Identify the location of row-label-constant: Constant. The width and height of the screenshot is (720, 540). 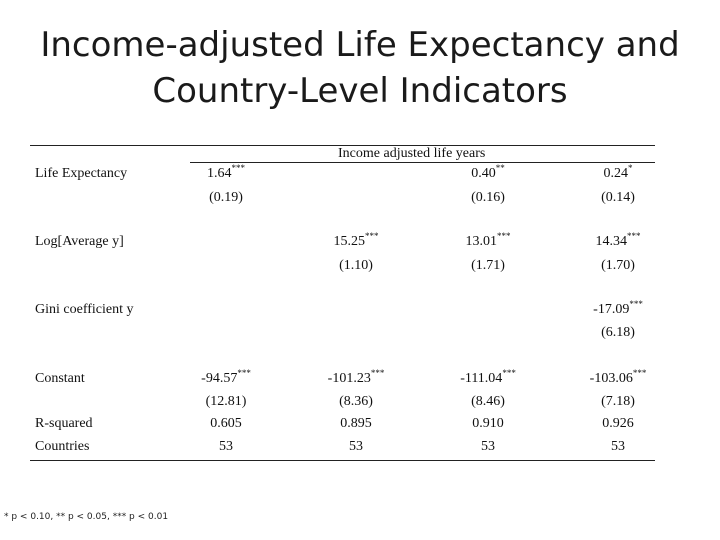
(60, 378).